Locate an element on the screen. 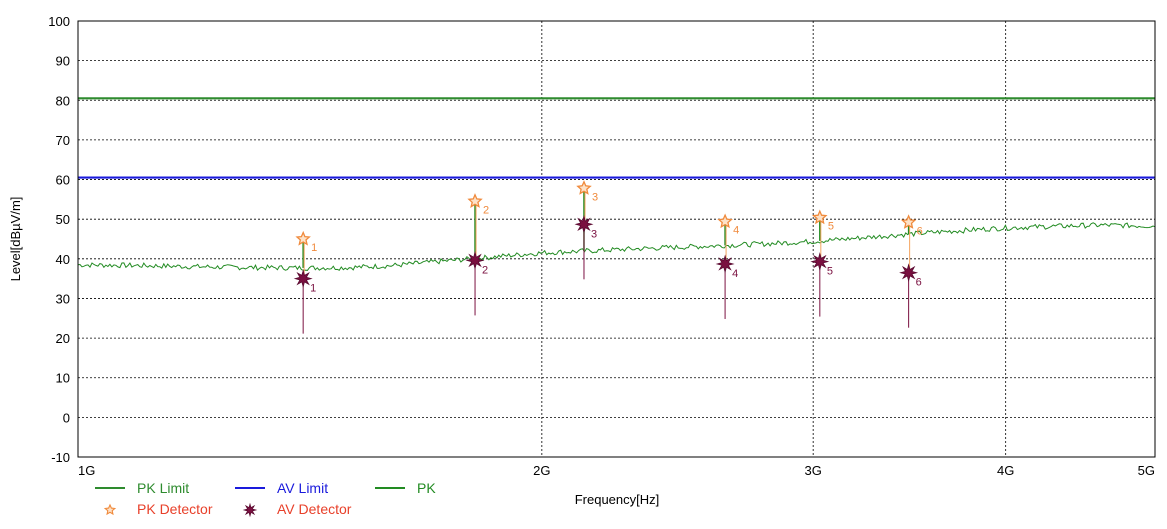 This screenshot has height=529, width=1167. legend: PK Limit AV Limit PK PK Detector AV Detector is located at coordinates (265, 499).